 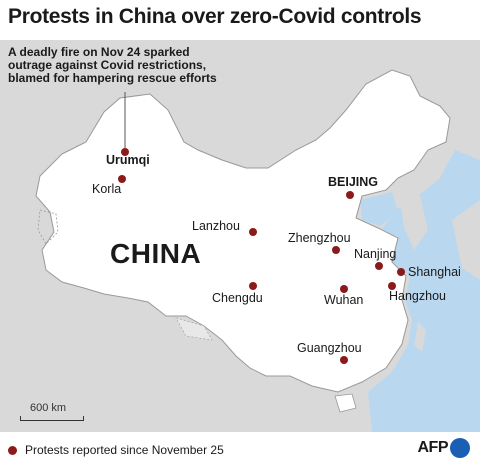 What do you see at coordinates (401, 272) in the screenshot?
I see `marker-shanghai` at bounding box center [401, 272].